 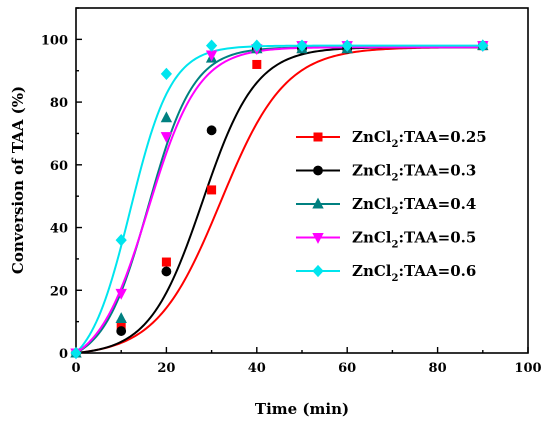 What do you see at coordinates (438, 368) in the screenshot?
I see `x-tick-label: 80` at bounding box center [438, 368].